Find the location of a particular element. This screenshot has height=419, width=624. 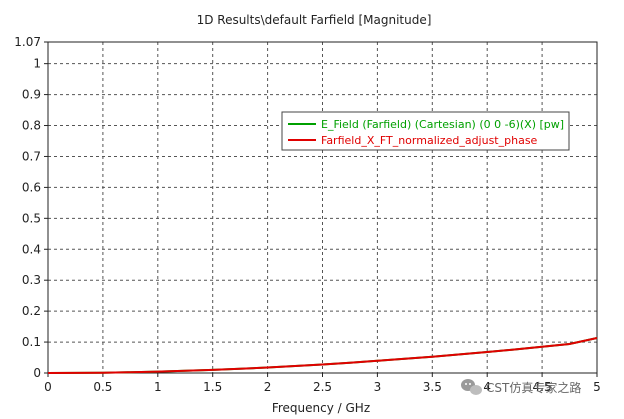

x-tick-label: 0 is located at coordinates (48, 387).